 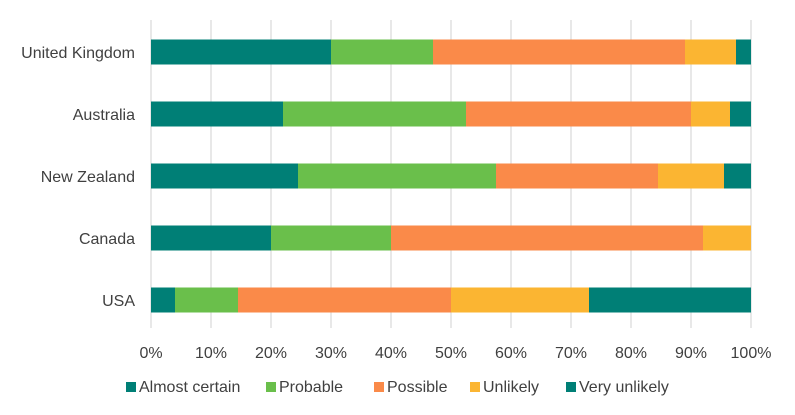 What do you see at coordinates (691, 353) in the screenshot?
I see `x-tick-label: 90%` at bounding box center [691, 353].